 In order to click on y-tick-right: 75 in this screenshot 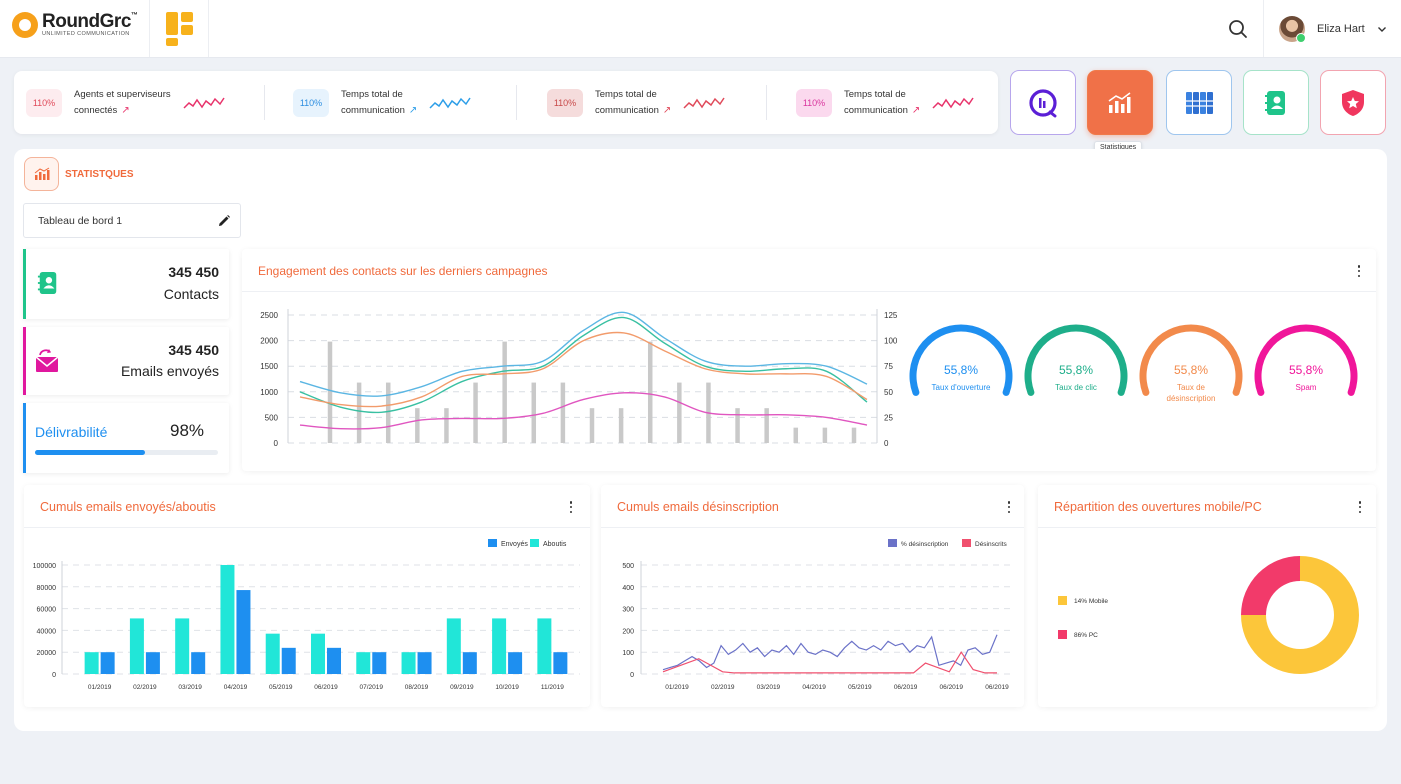, I will do `click(888, 366)`.